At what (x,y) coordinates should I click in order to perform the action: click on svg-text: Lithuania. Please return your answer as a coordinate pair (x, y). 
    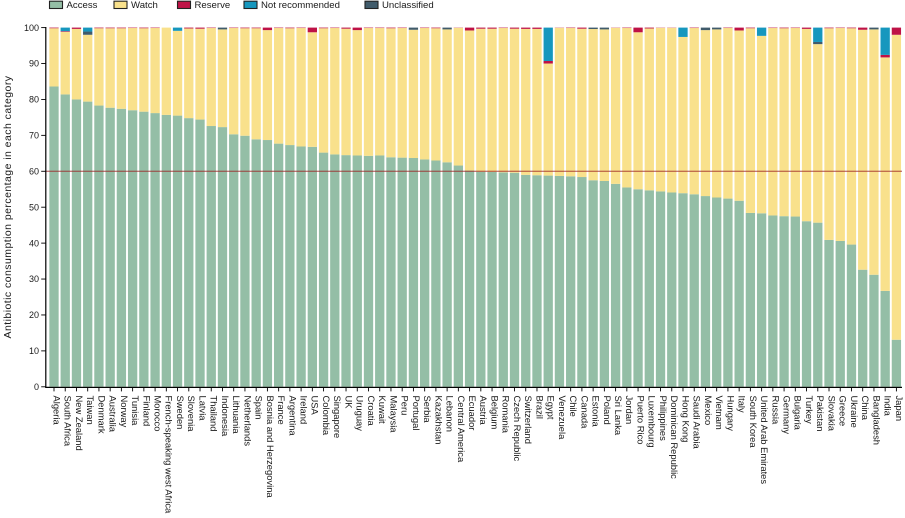
    Looking at the image, I should click on (236, 415).